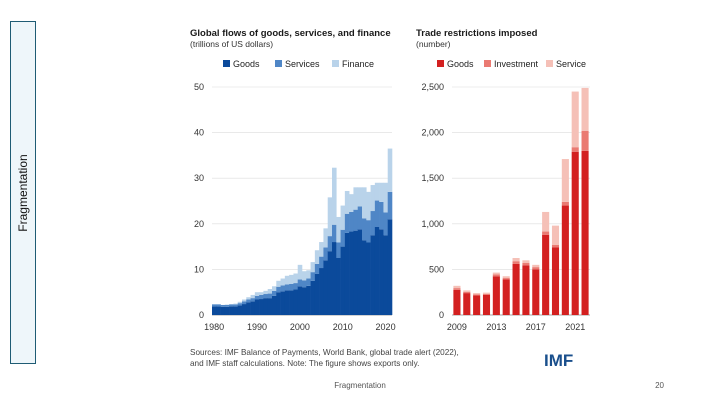 This screenshot has height=405, width=720. I want to click on legend-label-r-goods: Goods, so click(460, 64).